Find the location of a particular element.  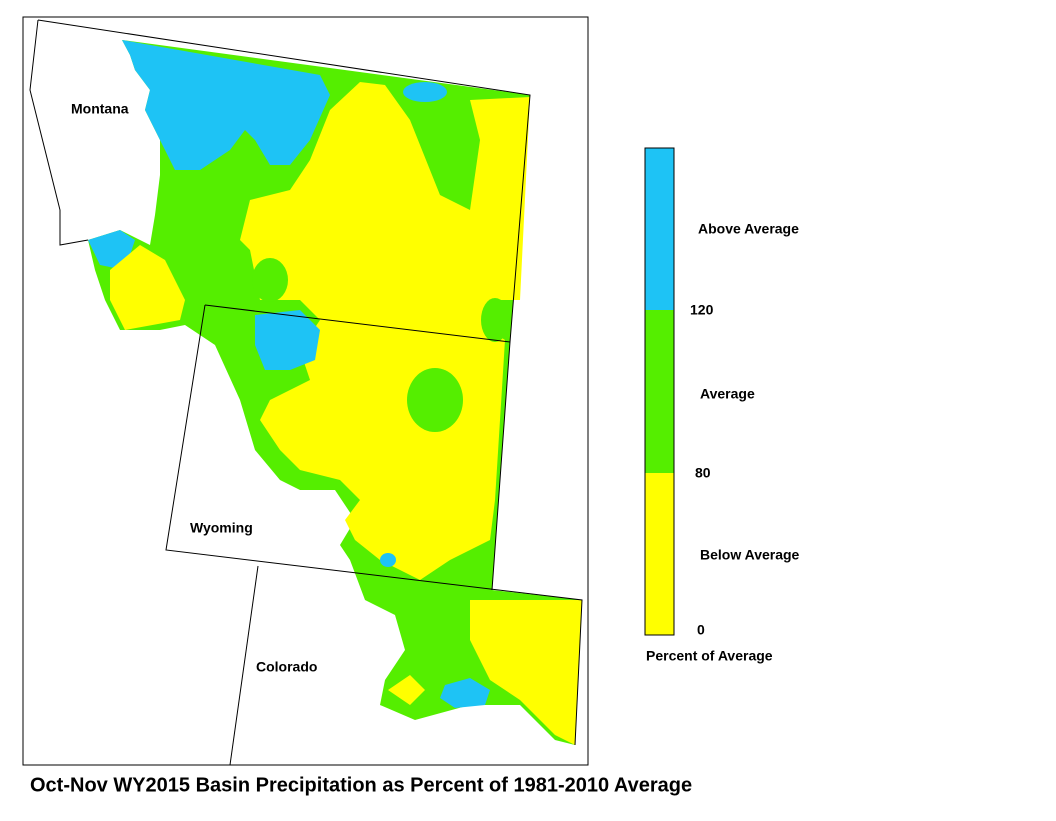

state-label: Montana is located at coordinates (100, 109).